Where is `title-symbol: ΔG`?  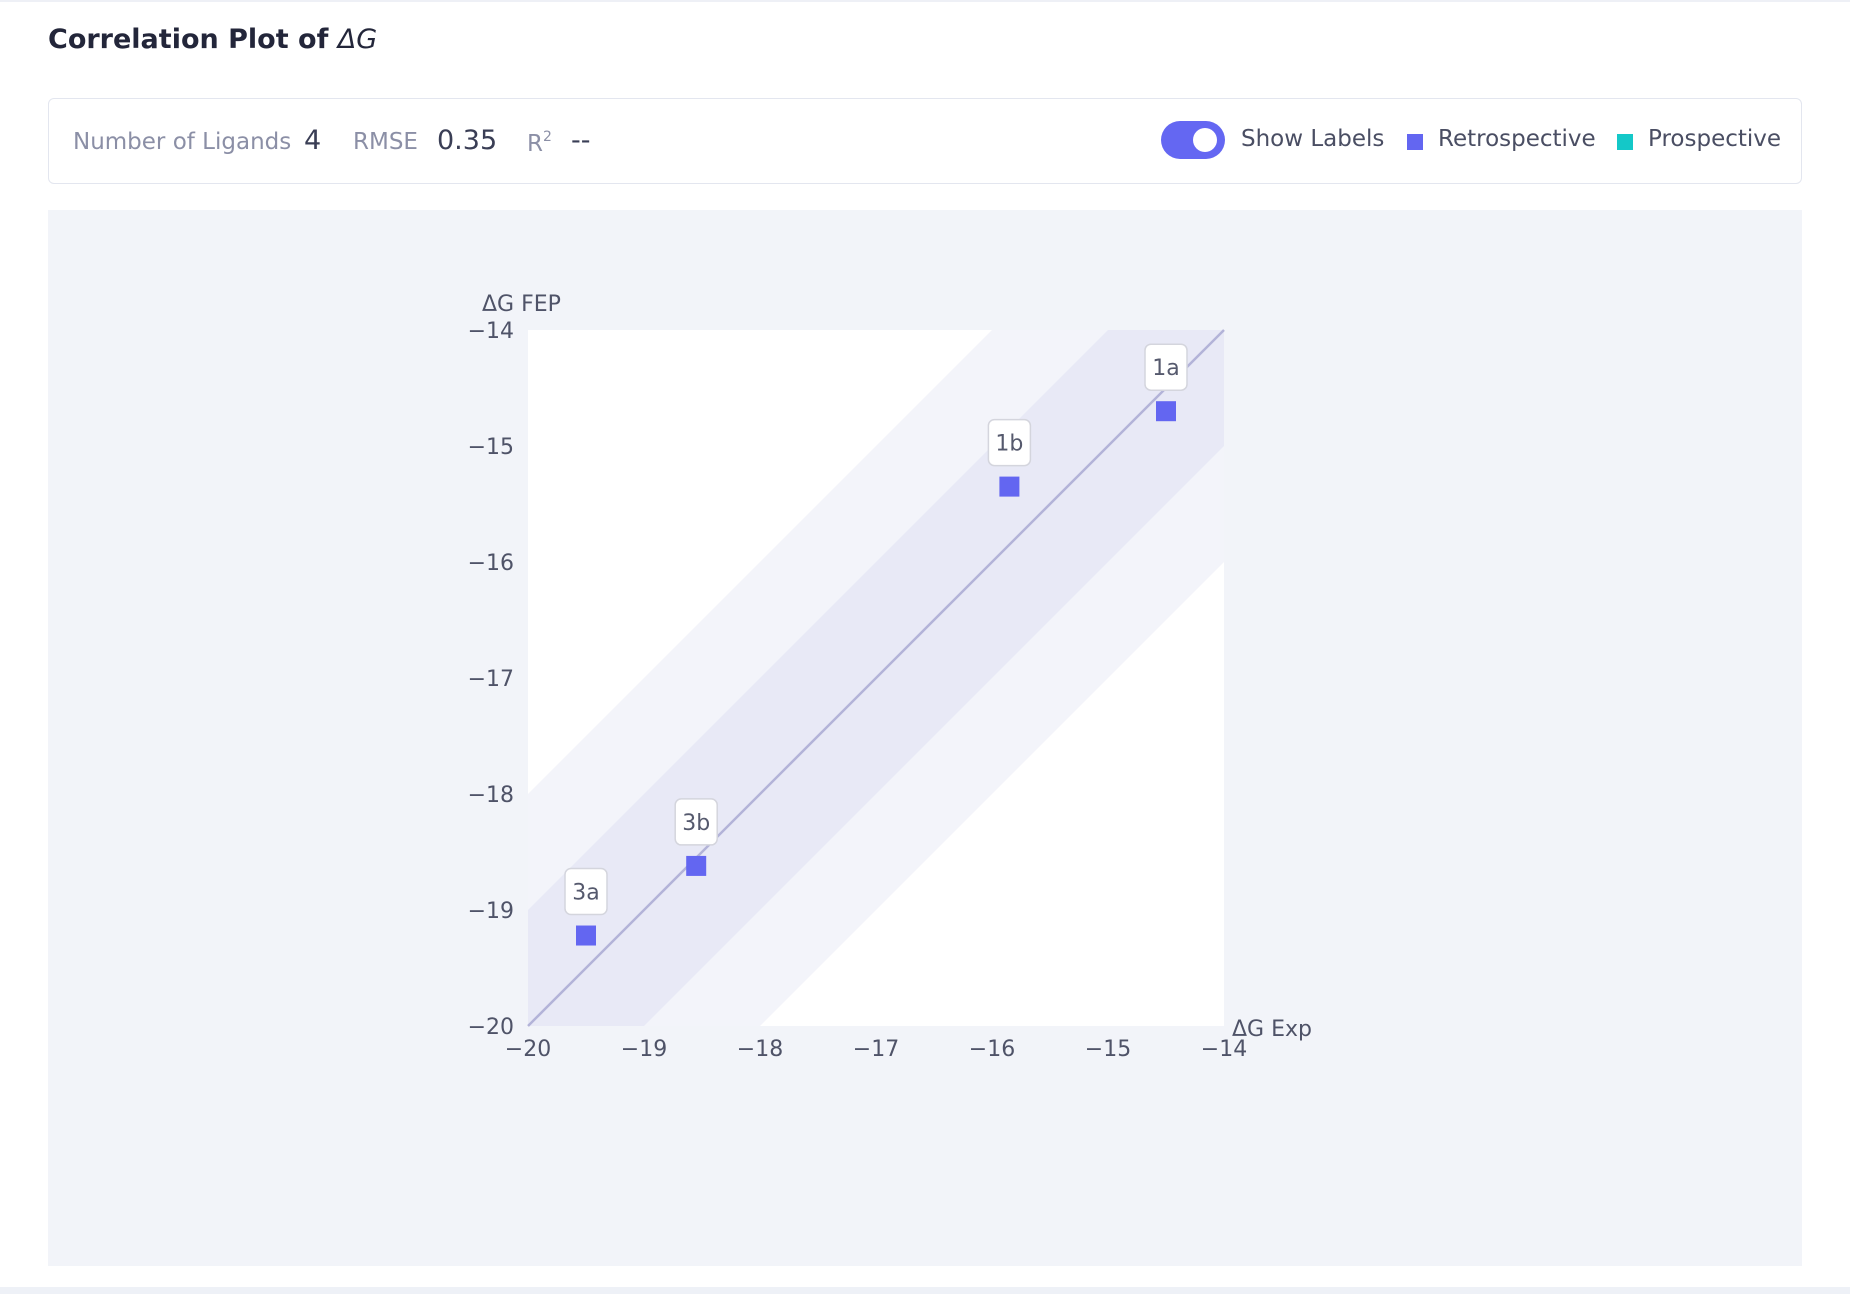 title-symbol: ΔG is located at coordinates (357, 39).